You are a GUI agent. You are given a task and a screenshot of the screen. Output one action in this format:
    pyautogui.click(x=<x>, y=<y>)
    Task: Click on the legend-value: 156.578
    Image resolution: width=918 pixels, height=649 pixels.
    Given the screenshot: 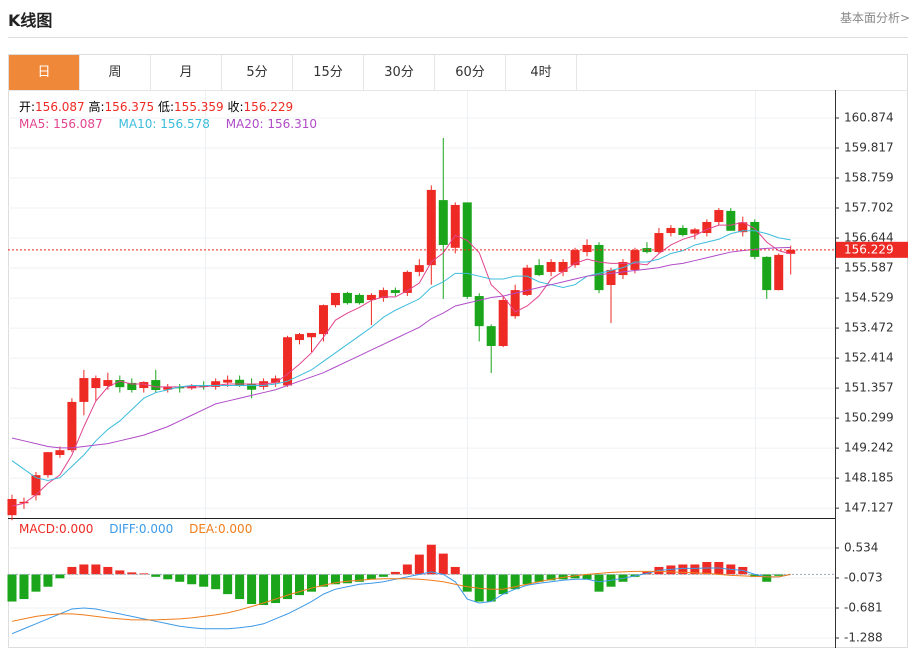 What is the action you would take?
    pyautogui.click(x=185, y=124)
    